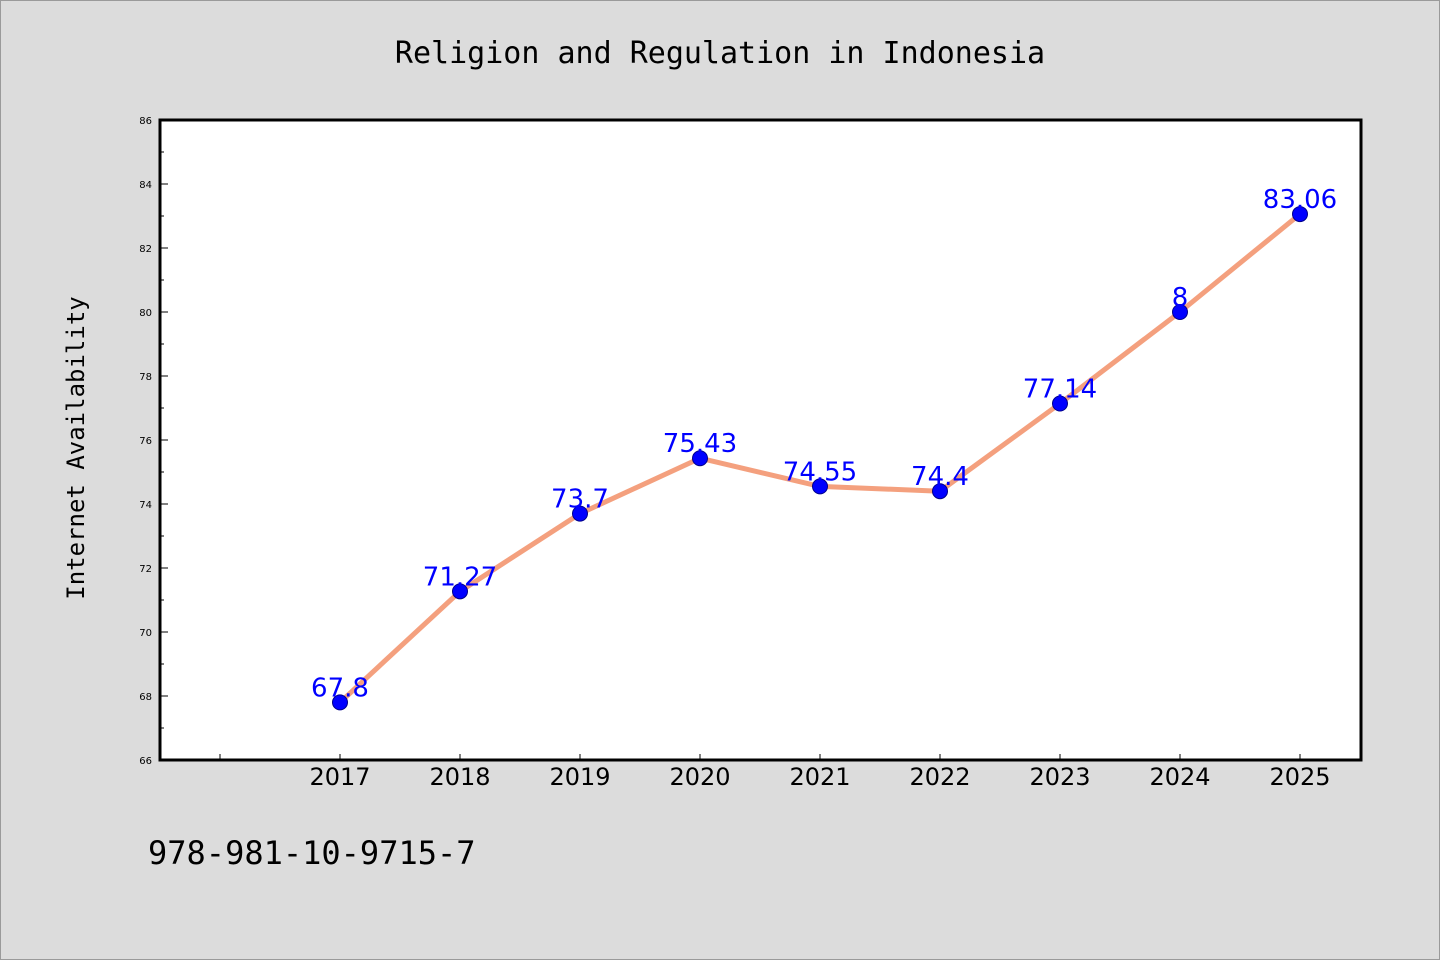  Describe the element at coordinates (145, 441) in the screenshot. I see `y-tick-label: 76` at that location.